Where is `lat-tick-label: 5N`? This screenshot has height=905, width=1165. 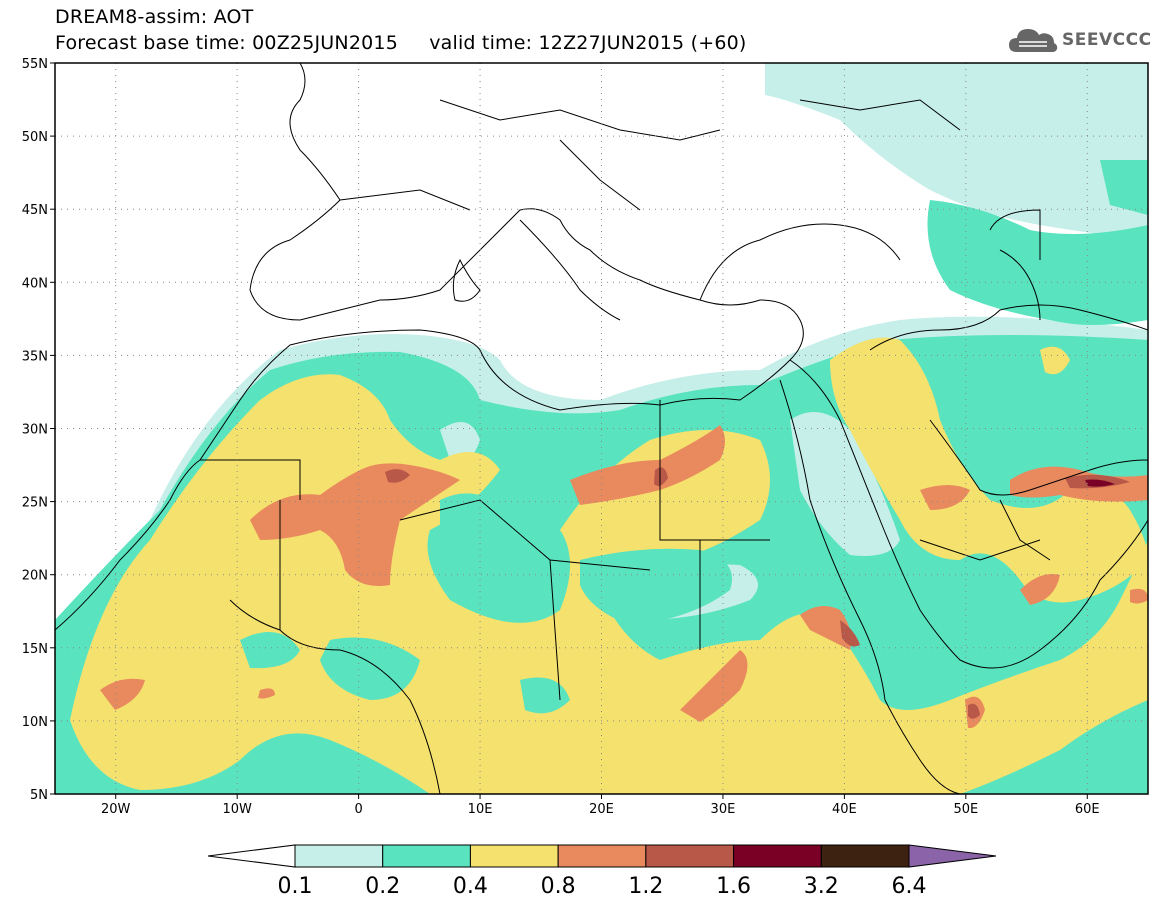
lat-tick-label: 5N is located at coordinates (39, 795).